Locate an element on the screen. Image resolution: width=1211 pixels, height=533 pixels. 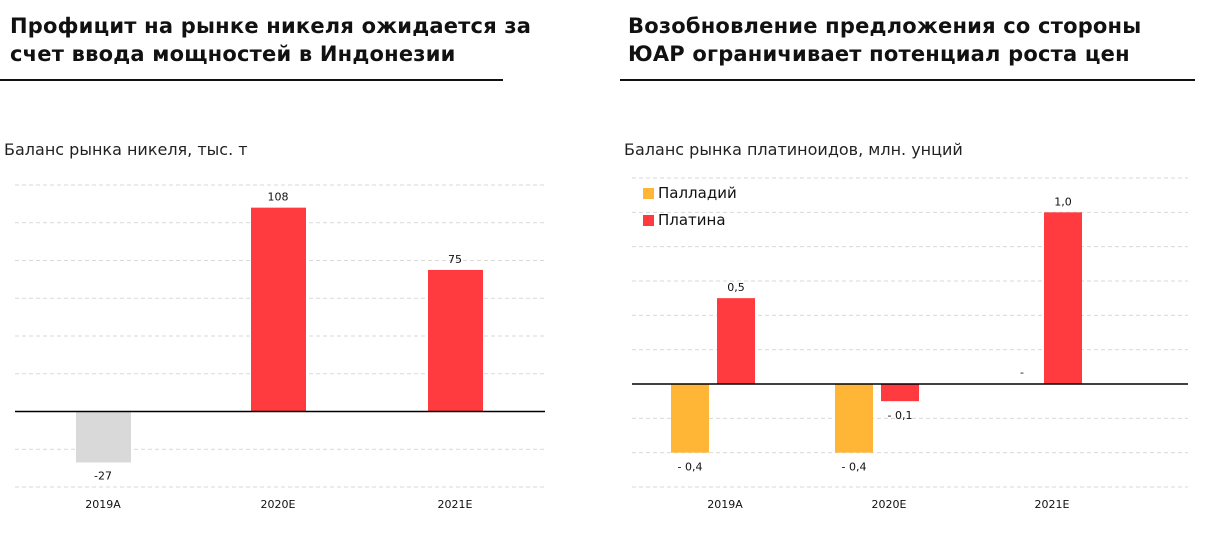
left-subtitle: Баланс рынка никеля, тыс. т is located at coordinates (126, 149).